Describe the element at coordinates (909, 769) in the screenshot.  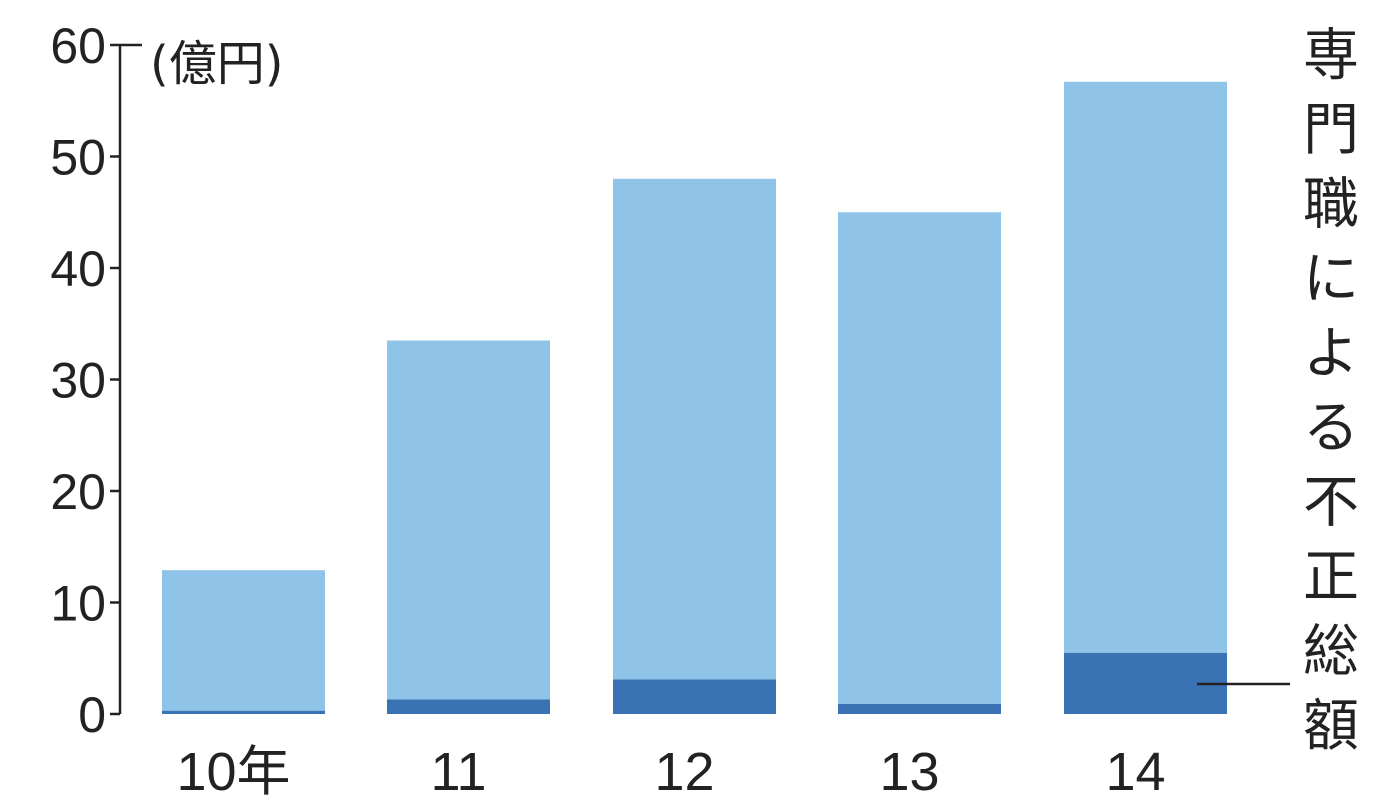
I see `x-tick-label: 13` at that location.